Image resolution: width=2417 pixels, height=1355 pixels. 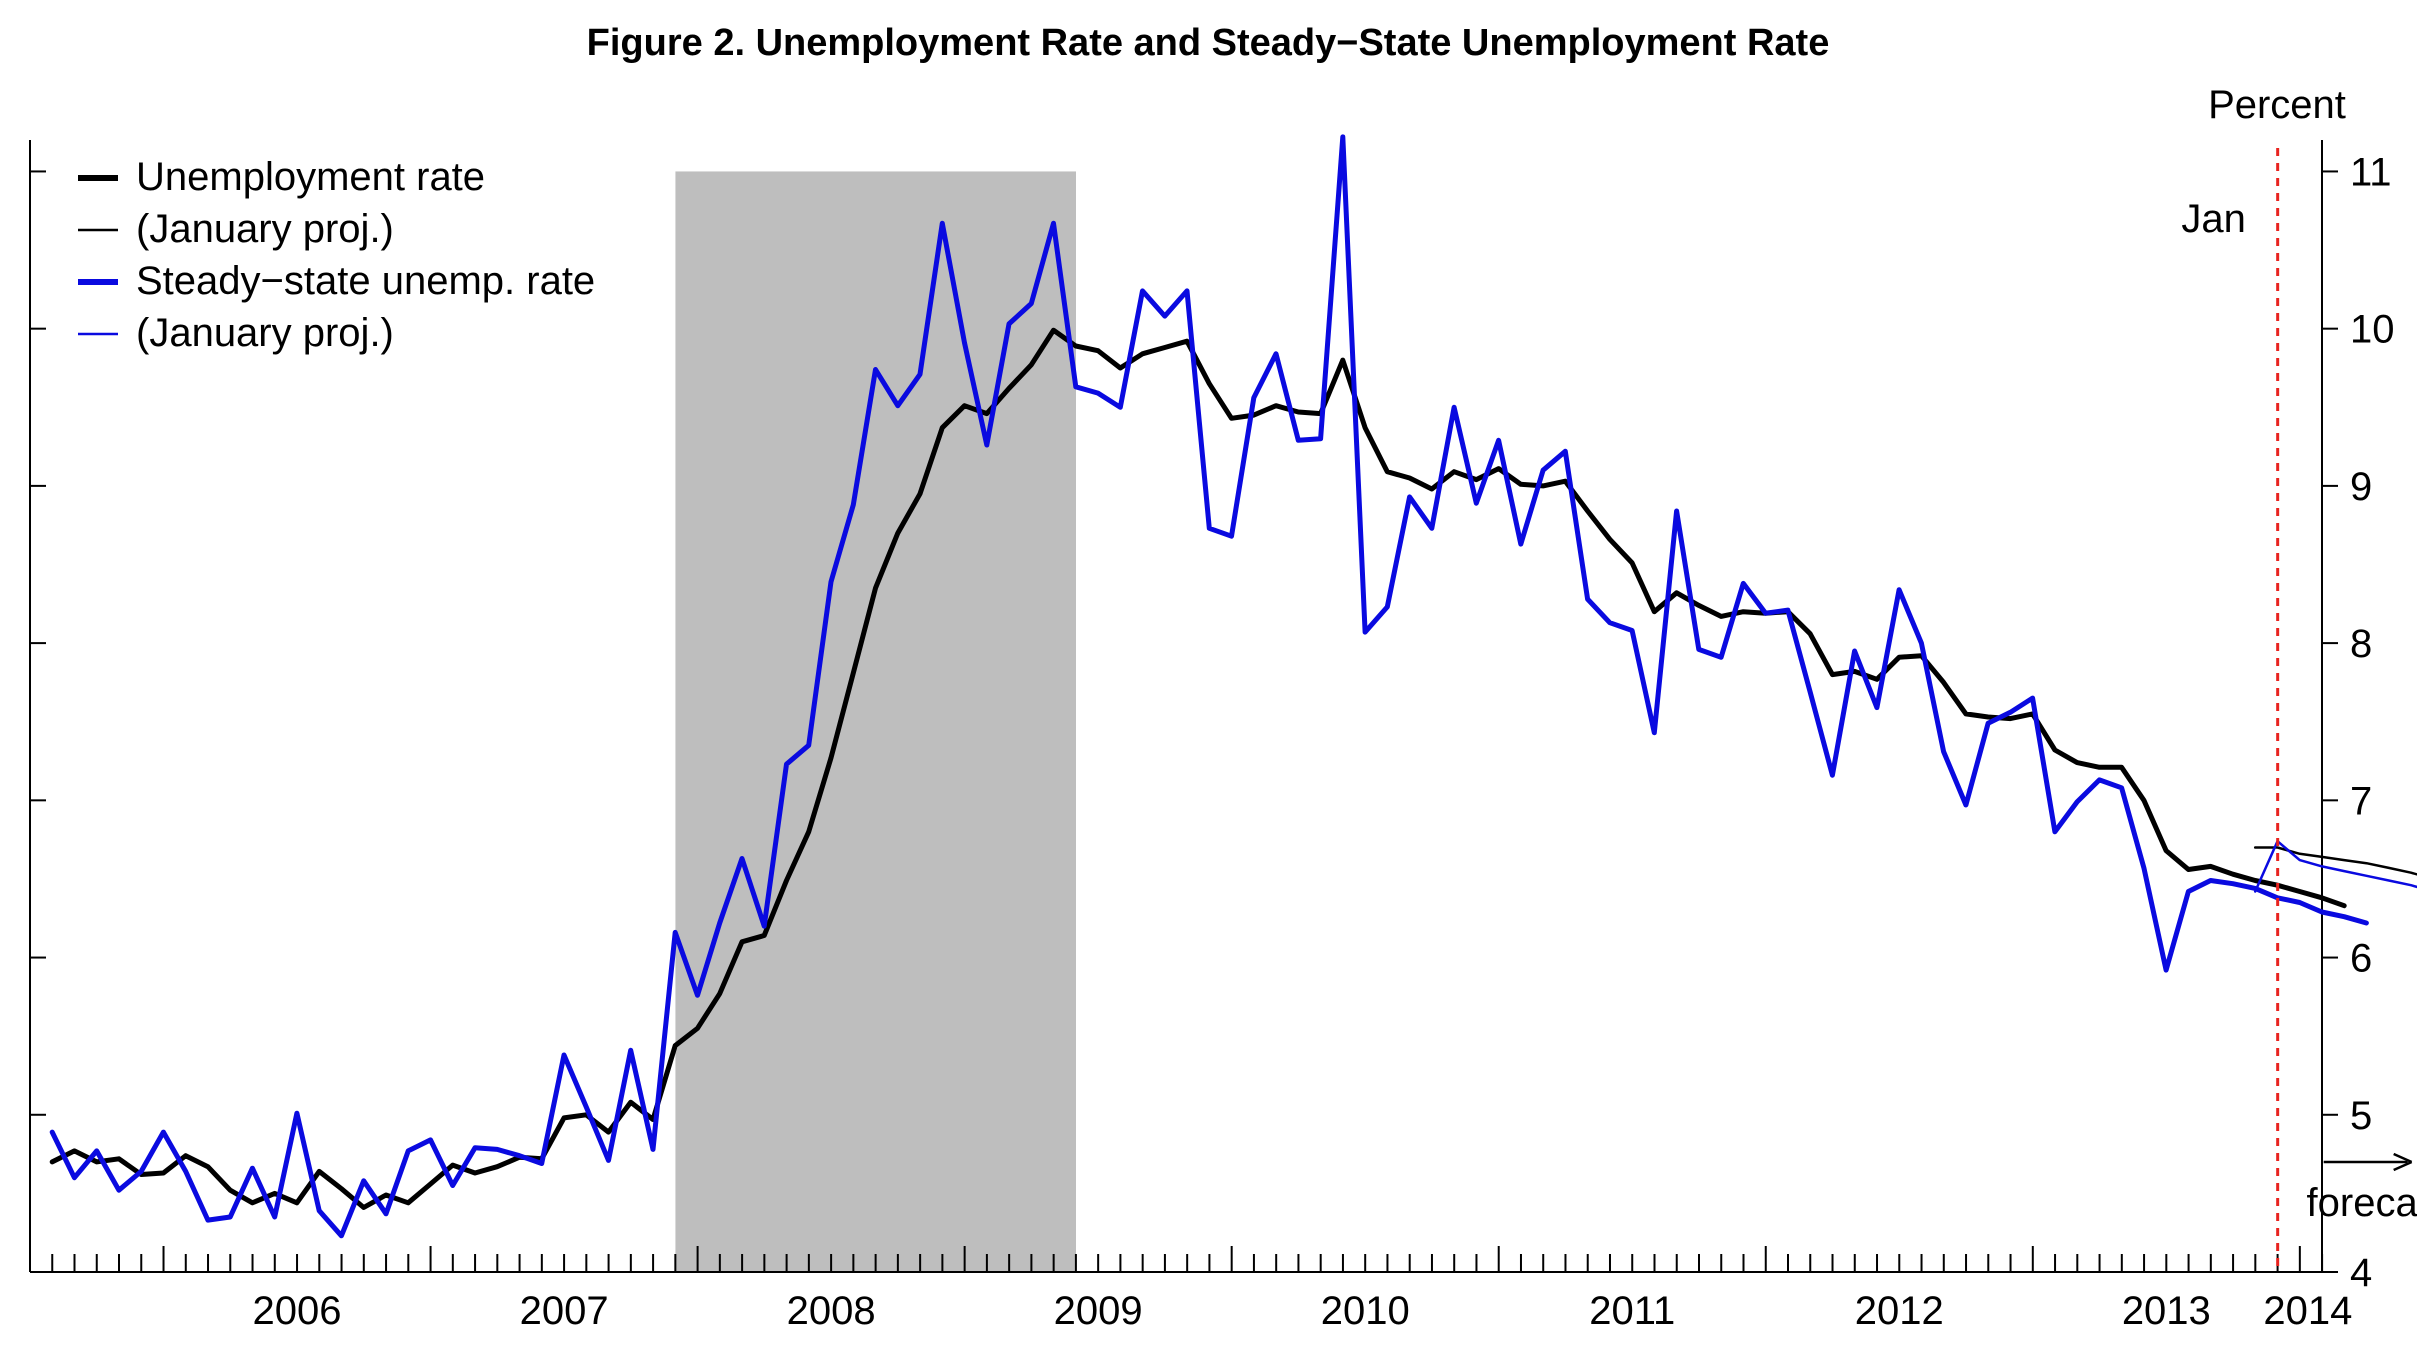 I want to click on legend-item: Steady−state unemp. rate, so click(x=336, y=281).